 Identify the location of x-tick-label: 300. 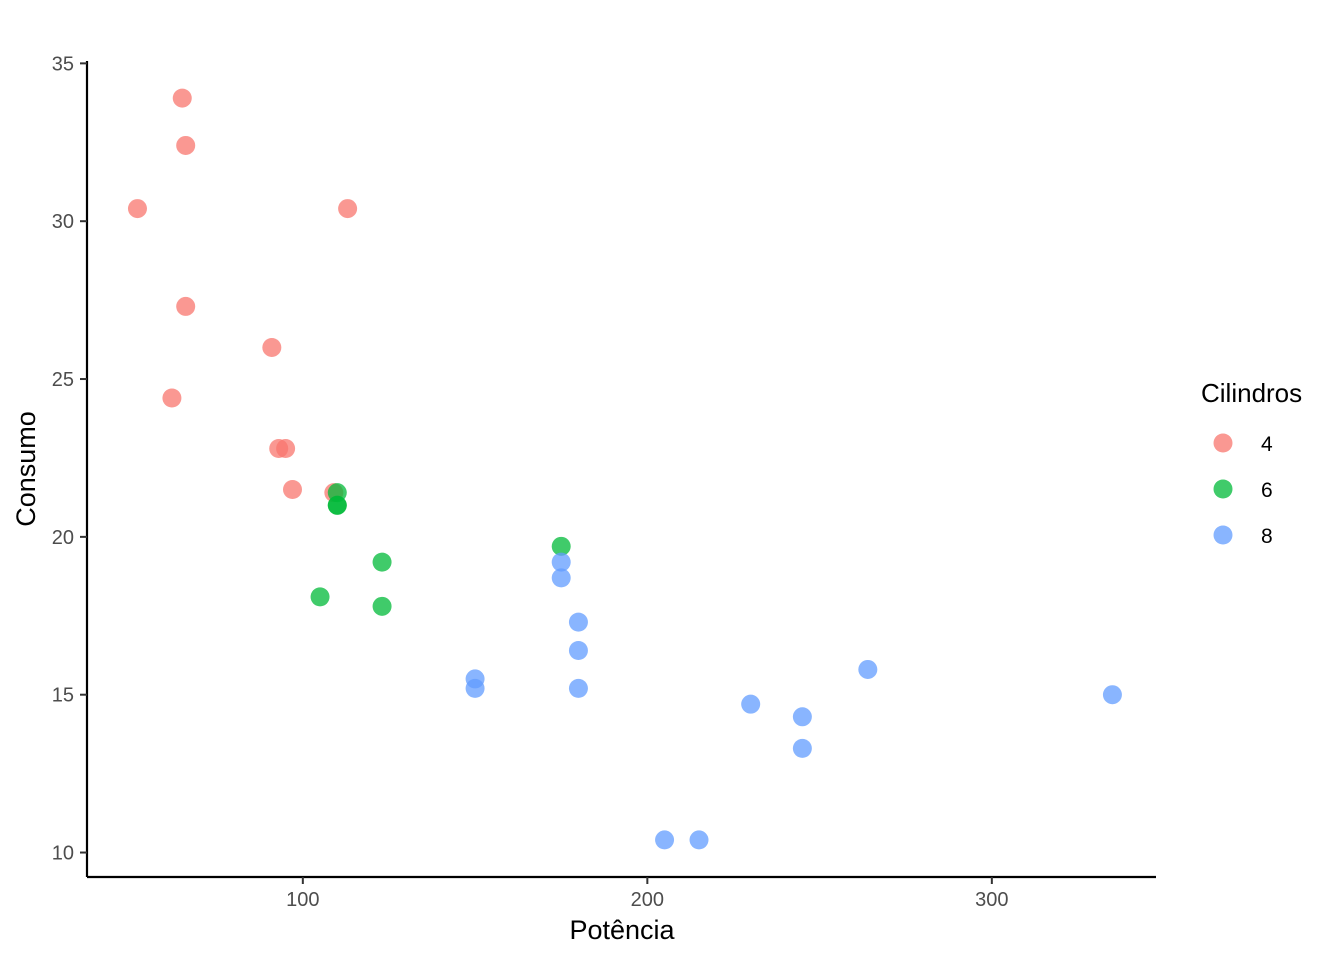
(991, 900).